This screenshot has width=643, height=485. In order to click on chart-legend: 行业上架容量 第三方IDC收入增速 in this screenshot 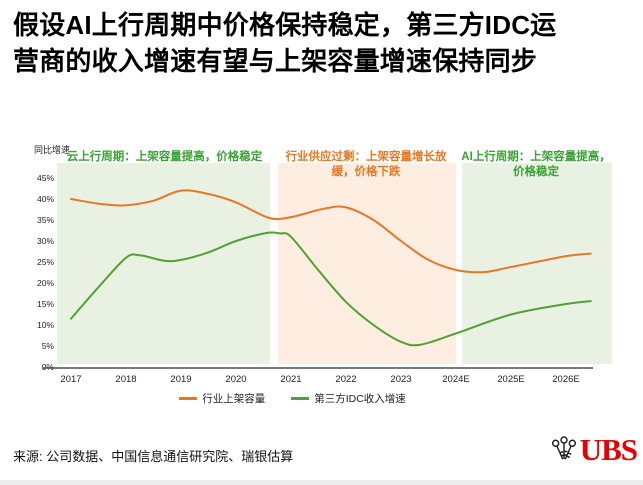, I will do `click(292, 398)`.